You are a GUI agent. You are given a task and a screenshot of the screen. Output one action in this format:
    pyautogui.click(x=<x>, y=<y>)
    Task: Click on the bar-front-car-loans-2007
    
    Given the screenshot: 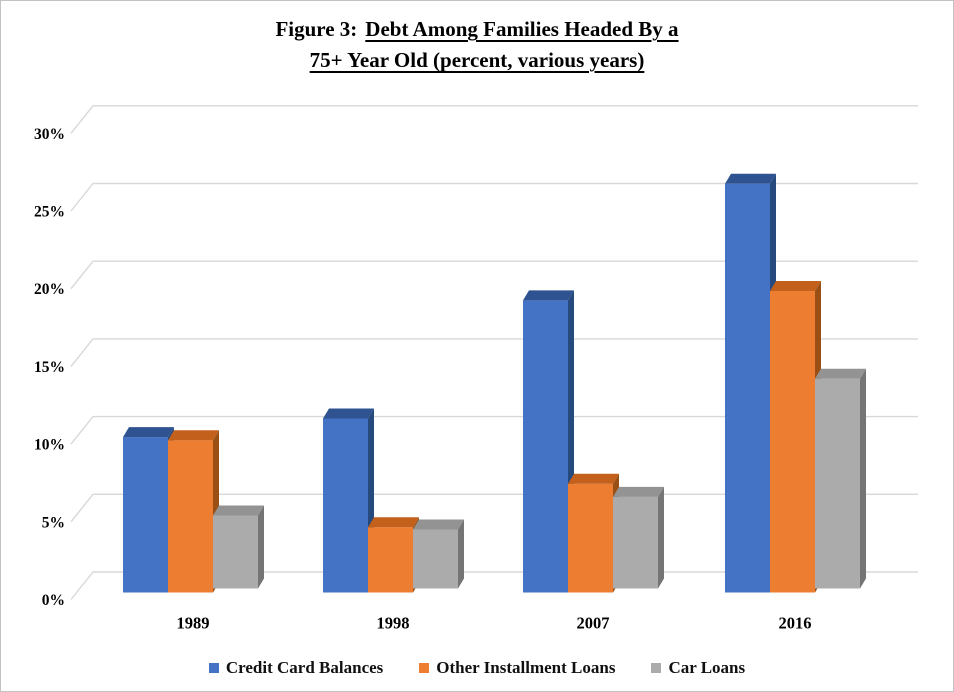 What is the action you would take?
    pyautogui.click(x=635, y=542)
    